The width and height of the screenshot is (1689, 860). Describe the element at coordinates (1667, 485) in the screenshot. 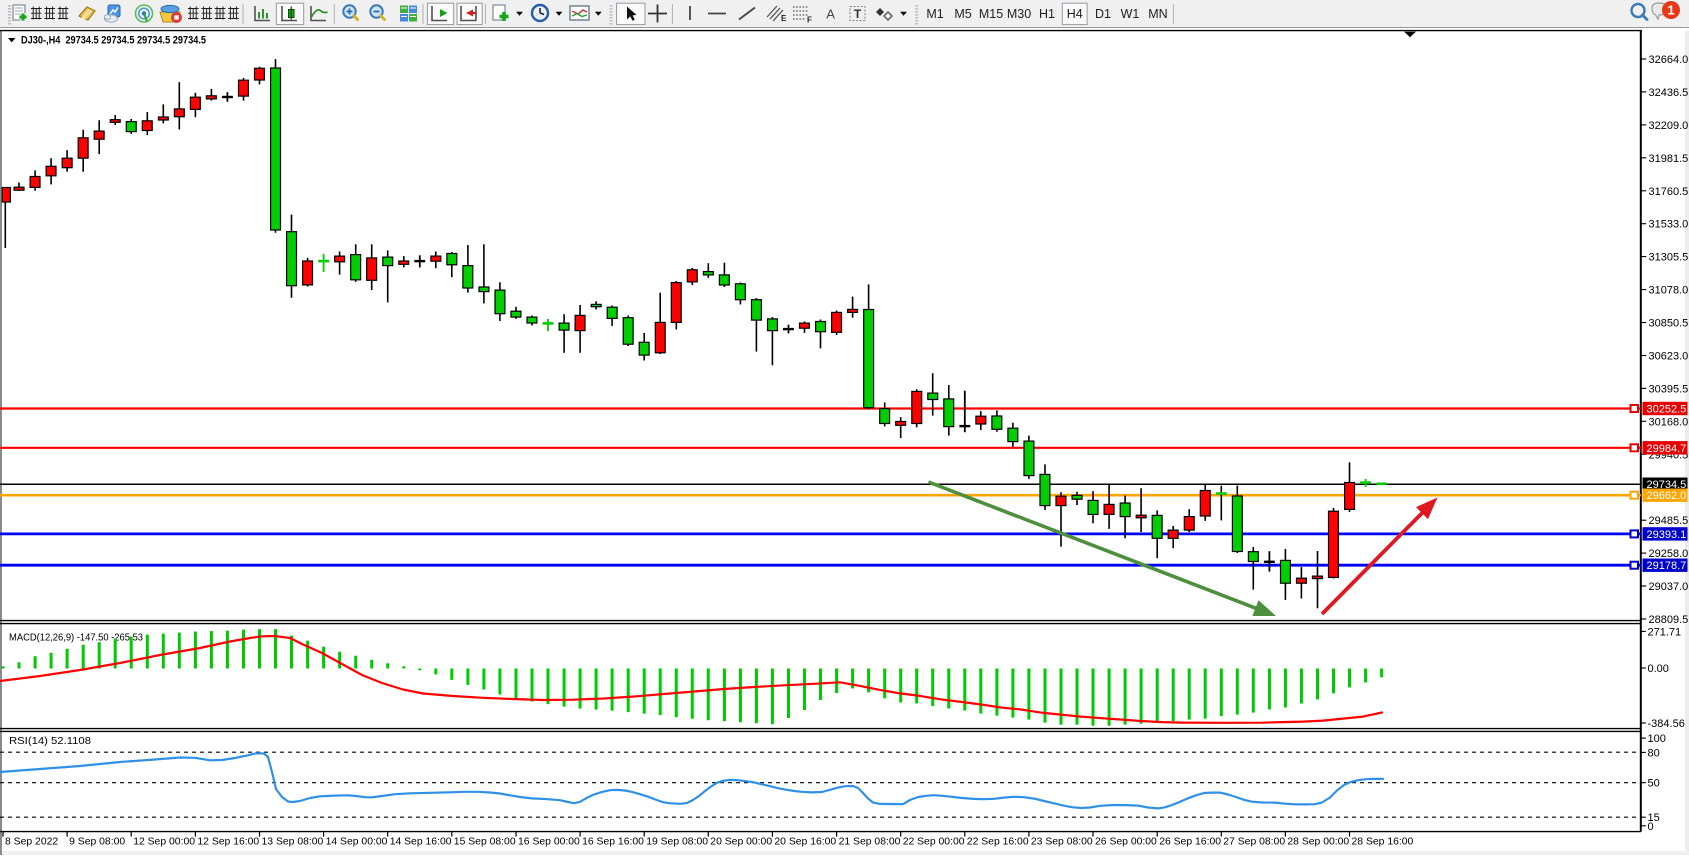

I see `svg-text: 29734.5` at that location.